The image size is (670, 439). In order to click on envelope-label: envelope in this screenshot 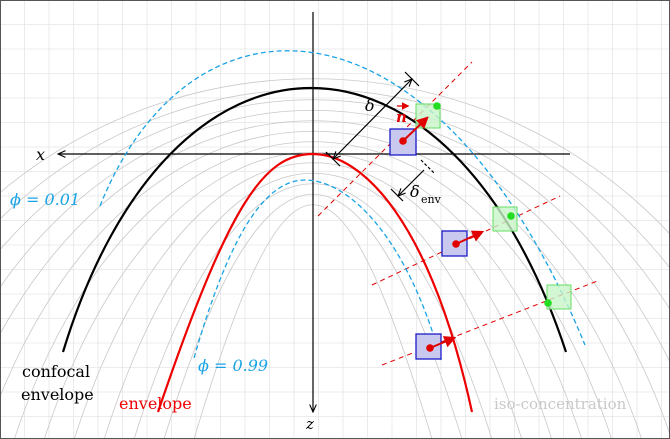, I will do `click(155, 403)`.